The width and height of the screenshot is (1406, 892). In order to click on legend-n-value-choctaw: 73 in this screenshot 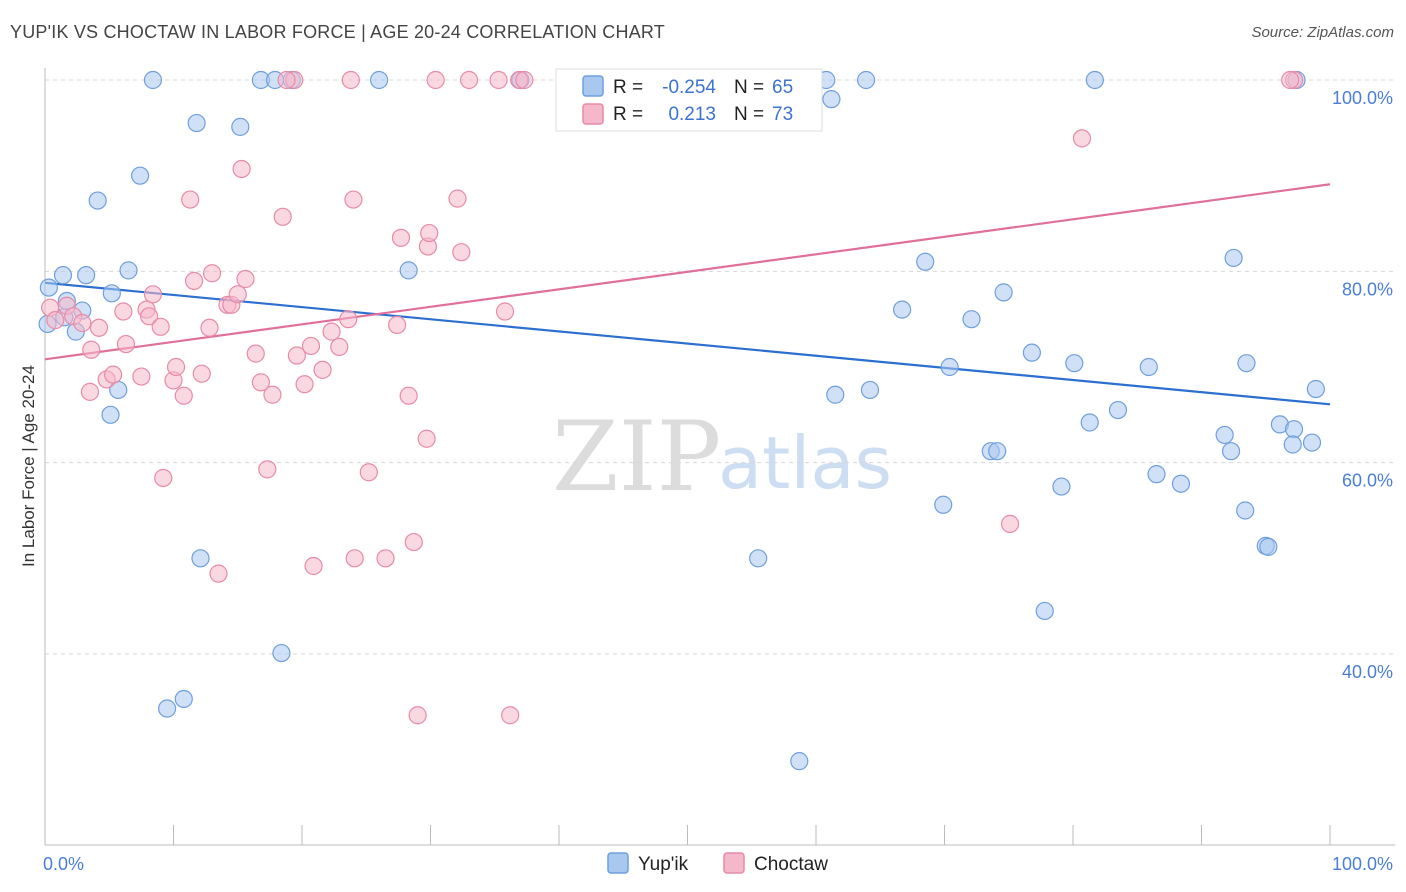, I will do `click(782, 114)`.